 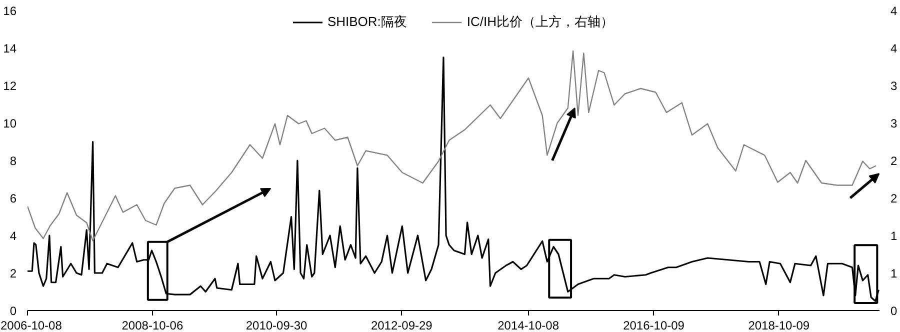 I want to click on x-tick-label: 2012-09-29, so click(x=401, y=325).